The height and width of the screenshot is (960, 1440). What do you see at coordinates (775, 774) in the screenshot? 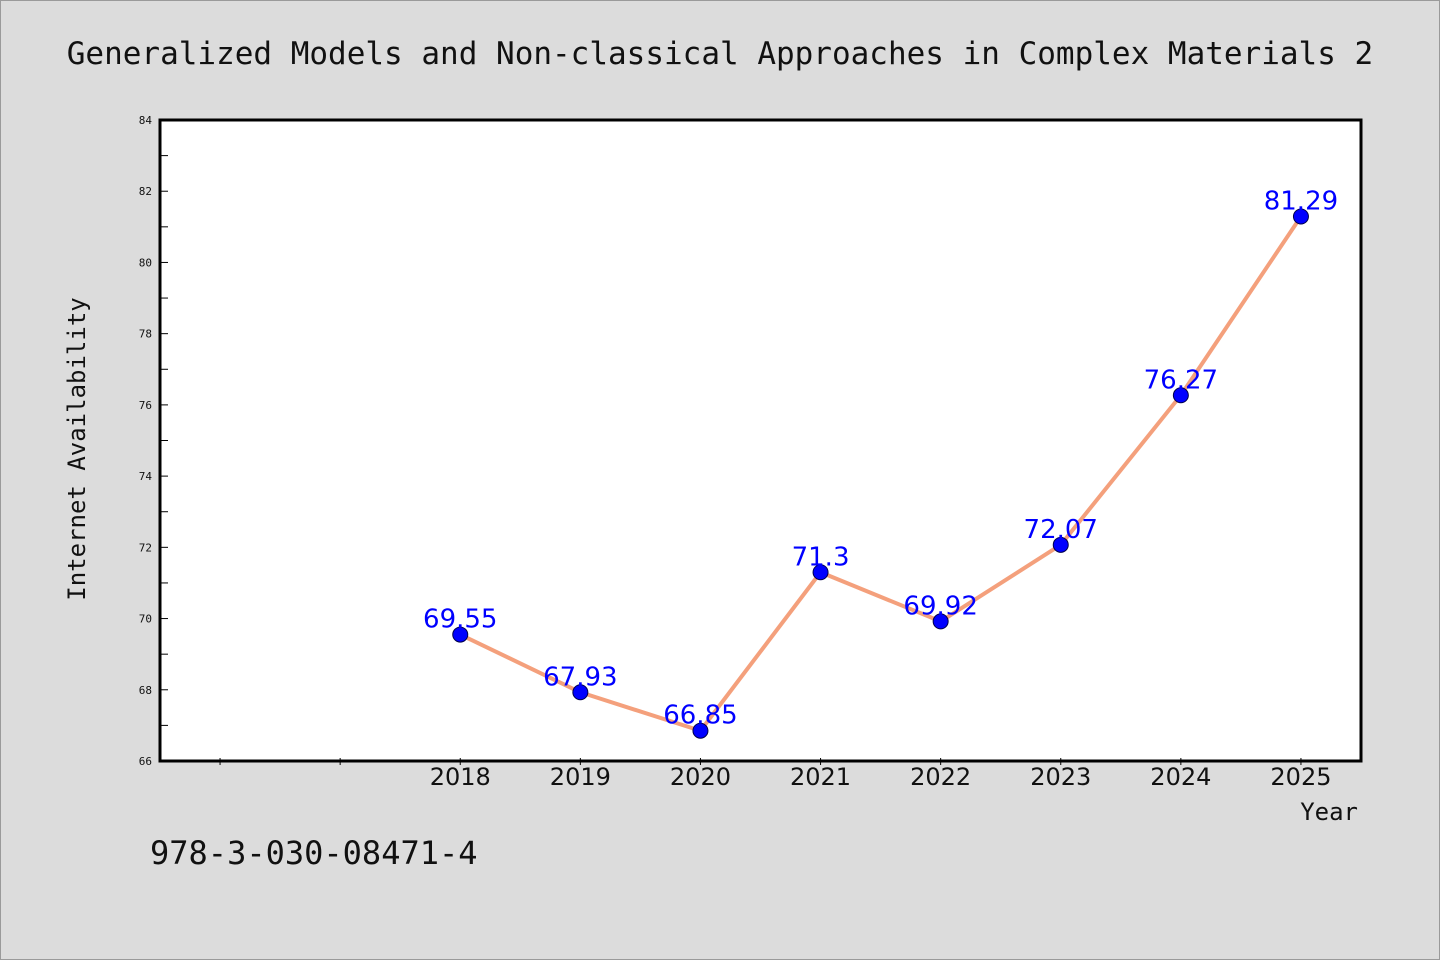
I see `x-axis: 2018 2019 2020 2021 2022 2023 2024 2025` at bounding box center [775, 774].